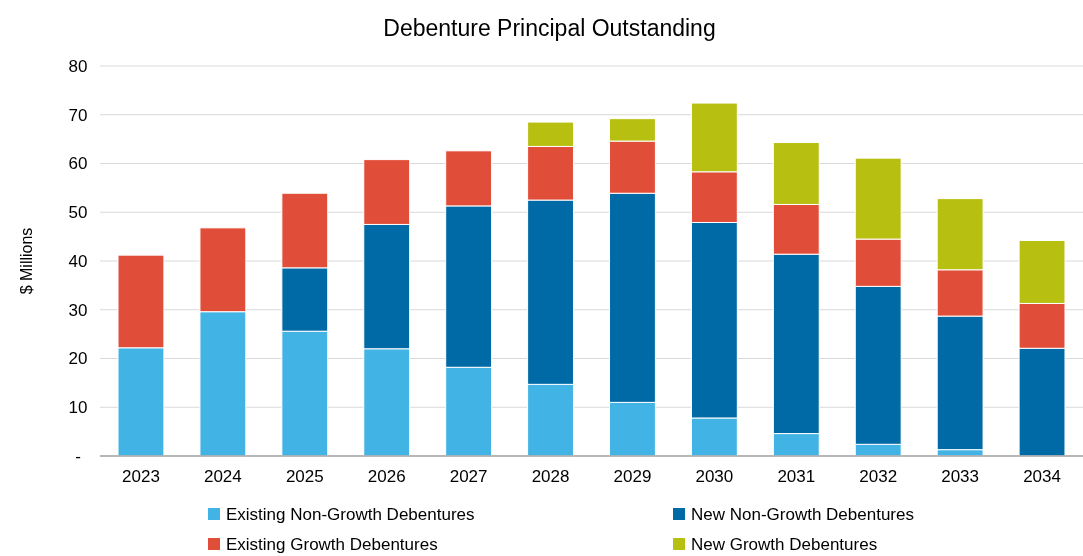 This screenshot has width=1083, height=556. What do you see at coordinates (78, 213) in the screenshot?
I see `y-tick-label: 50` at bounding box center [78, 213].